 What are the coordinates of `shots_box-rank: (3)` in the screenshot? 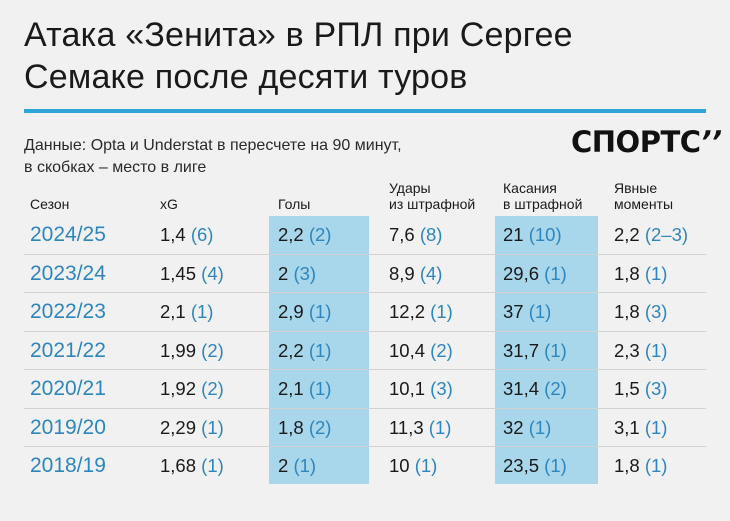 It's located at (441, 388).